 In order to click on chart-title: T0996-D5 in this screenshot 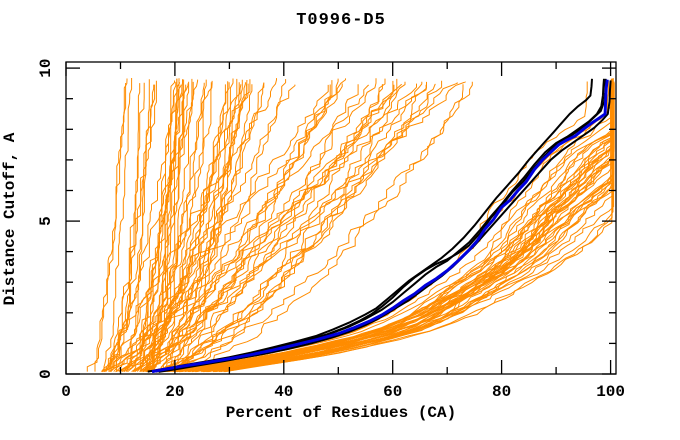, I will do `click(341, 20)`.